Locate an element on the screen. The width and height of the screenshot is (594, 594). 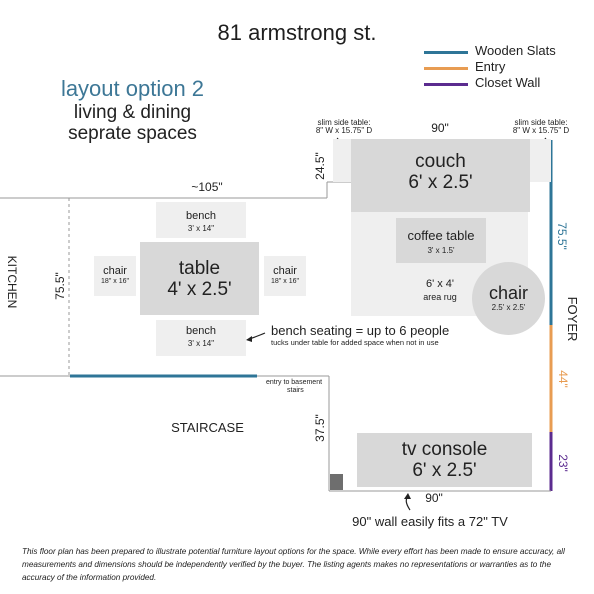
bench-bottom: bench 3' x 14" is located at coordinates (201, 338).